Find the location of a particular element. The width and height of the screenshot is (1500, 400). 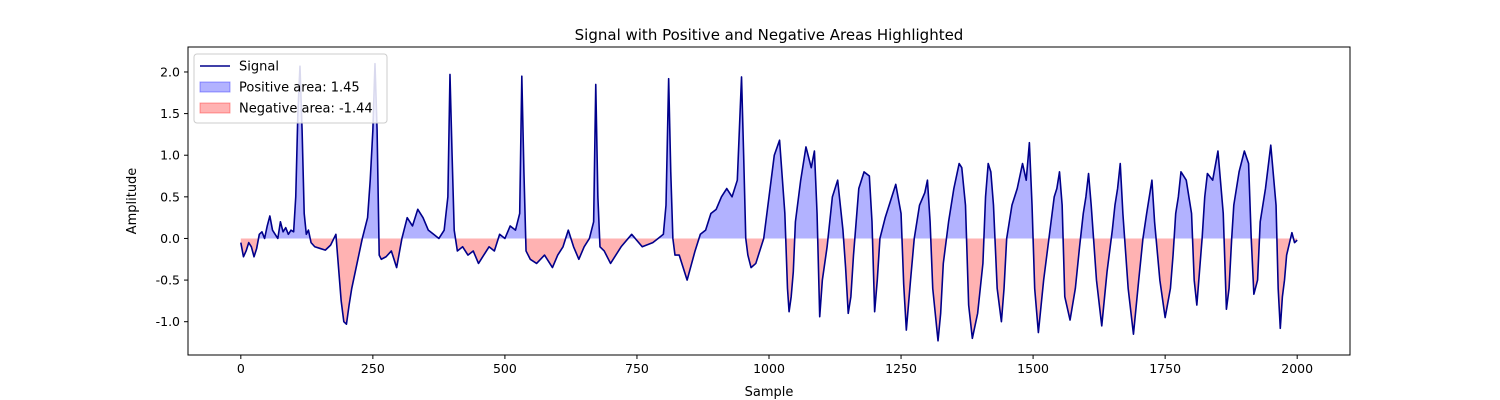

legend-label: Signal is located at coordinates (259, 67).